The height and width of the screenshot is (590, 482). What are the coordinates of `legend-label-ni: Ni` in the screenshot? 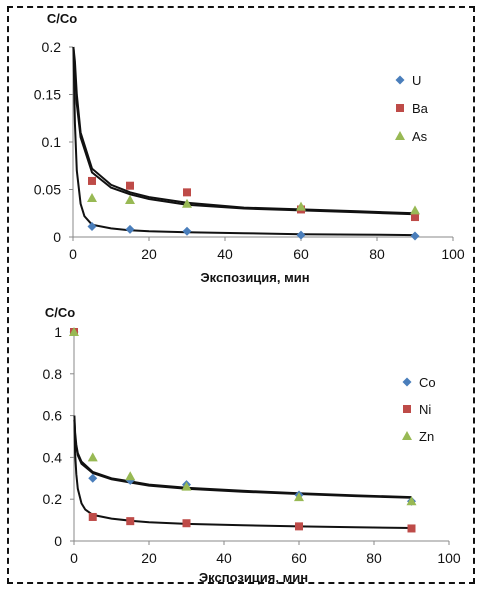 It's located at (425, 409).